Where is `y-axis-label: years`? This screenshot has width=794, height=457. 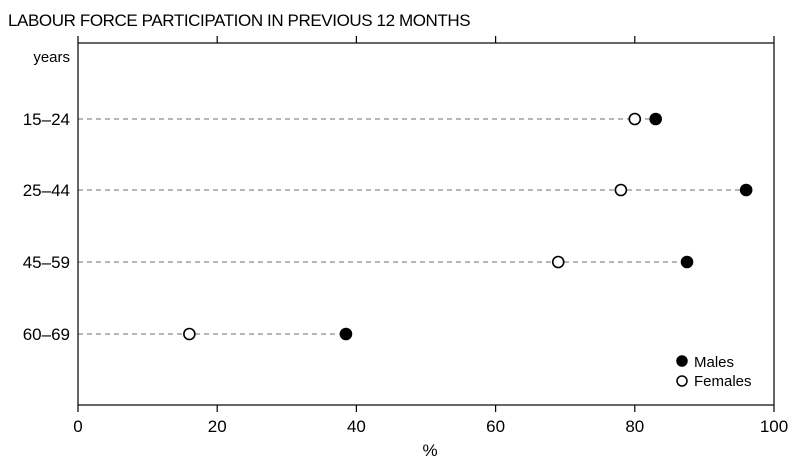
y-axis-label: years is located at coordinates (51, 57).